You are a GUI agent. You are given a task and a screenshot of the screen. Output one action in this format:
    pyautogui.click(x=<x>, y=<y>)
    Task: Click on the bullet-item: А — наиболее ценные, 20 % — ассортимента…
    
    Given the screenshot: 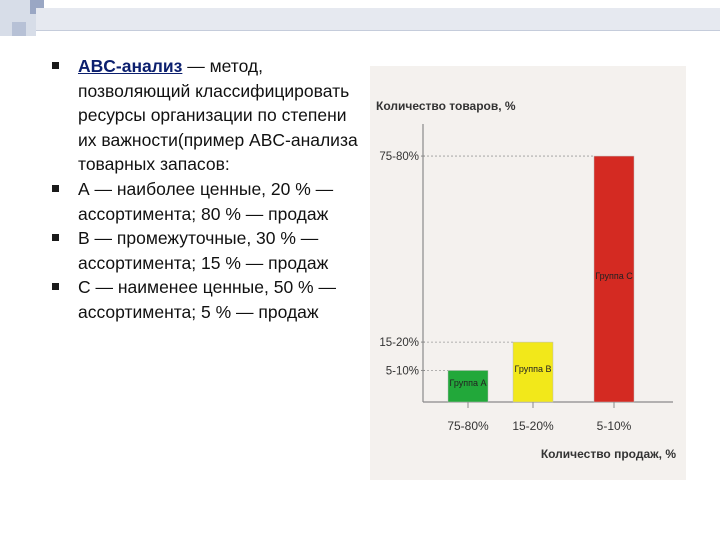 What is the action you would take?
    pyautogui.click(x=203, y=201)
    